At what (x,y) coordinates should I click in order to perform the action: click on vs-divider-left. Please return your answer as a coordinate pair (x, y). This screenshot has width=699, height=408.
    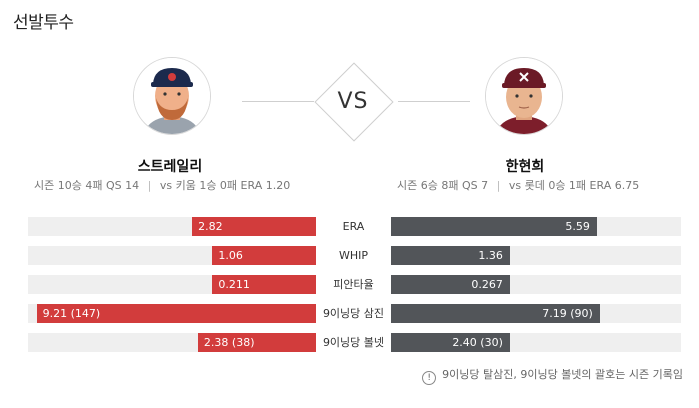
    Looking at the image, I should click on (278, 101).